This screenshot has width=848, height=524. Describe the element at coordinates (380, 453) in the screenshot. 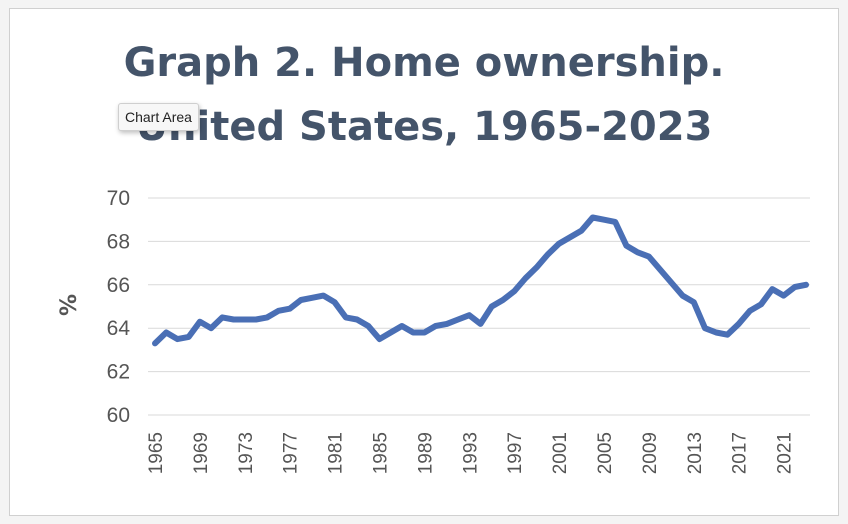

I see `x-tick-label: 1985` at that location.